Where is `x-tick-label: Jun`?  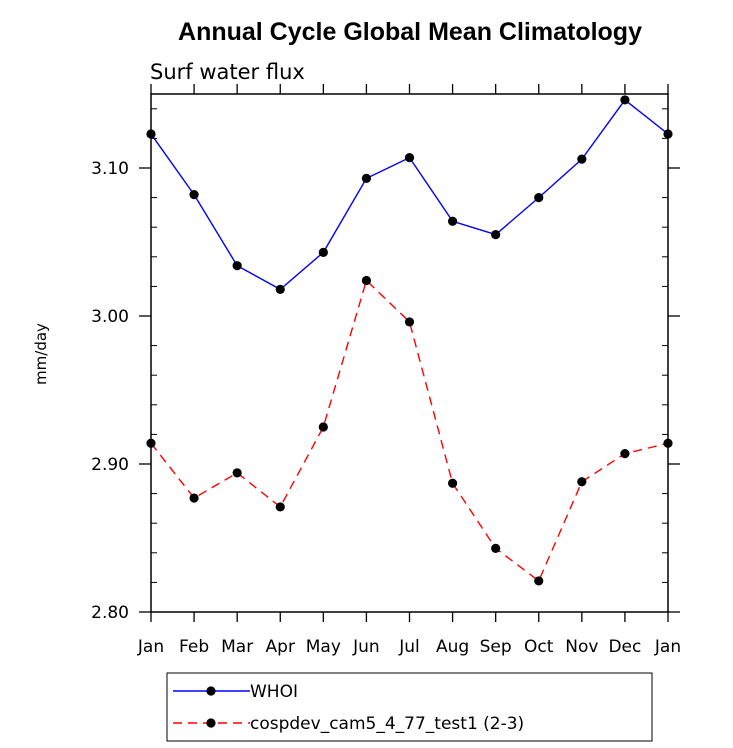 x-tick-label: Jun is located at coordinates (366, 647).